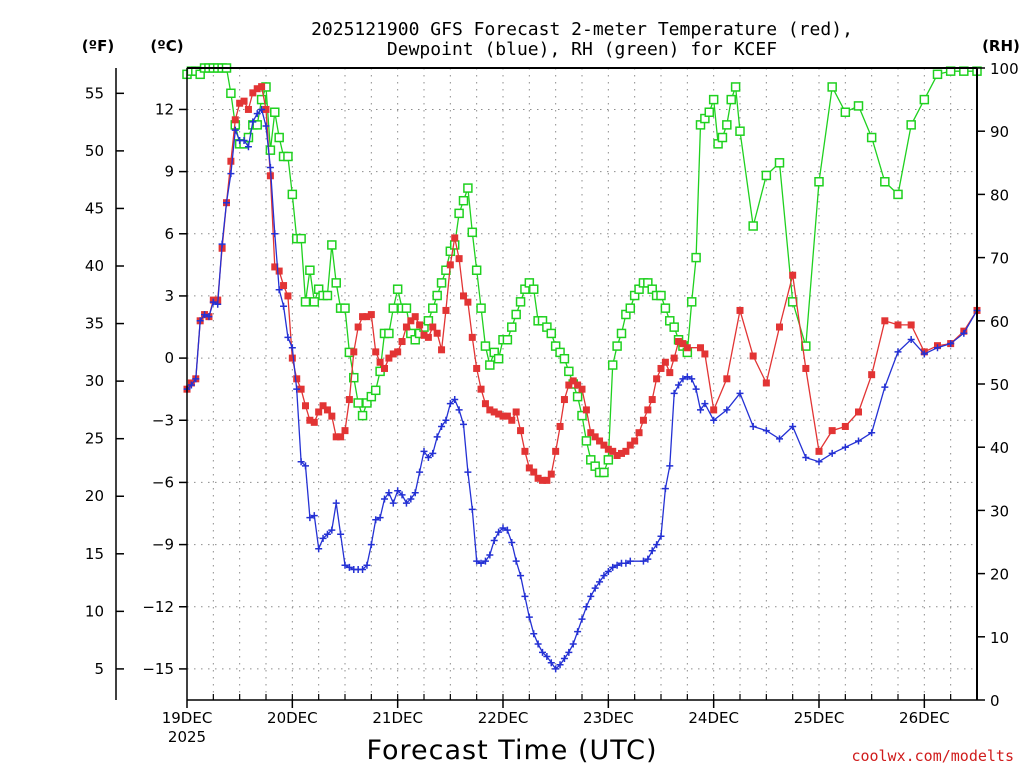 This screenshot has height=768, width=1024. Describe the element at coordinates (397, 718) in the screenshot. I see `x-tick-label-2: 21DEC` at that location.